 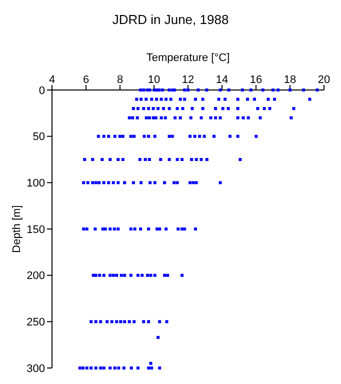 What do you see at coordinates (35, 184) in the screenshot?
I see `y-tick-label: 100` at bounding box center [35, 184].